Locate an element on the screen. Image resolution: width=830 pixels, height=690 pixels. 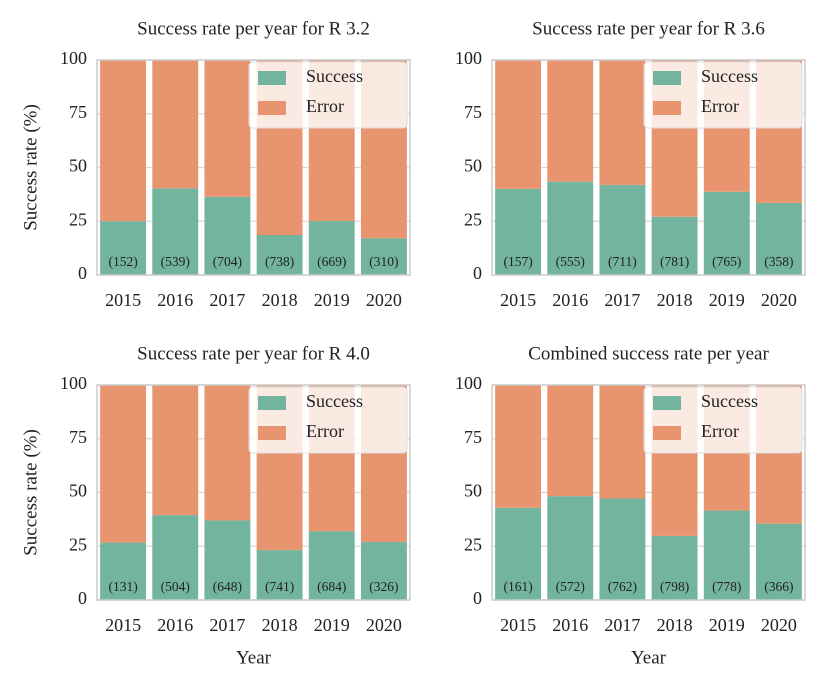
sample-label: (781) is located at coordinates (674, 261).